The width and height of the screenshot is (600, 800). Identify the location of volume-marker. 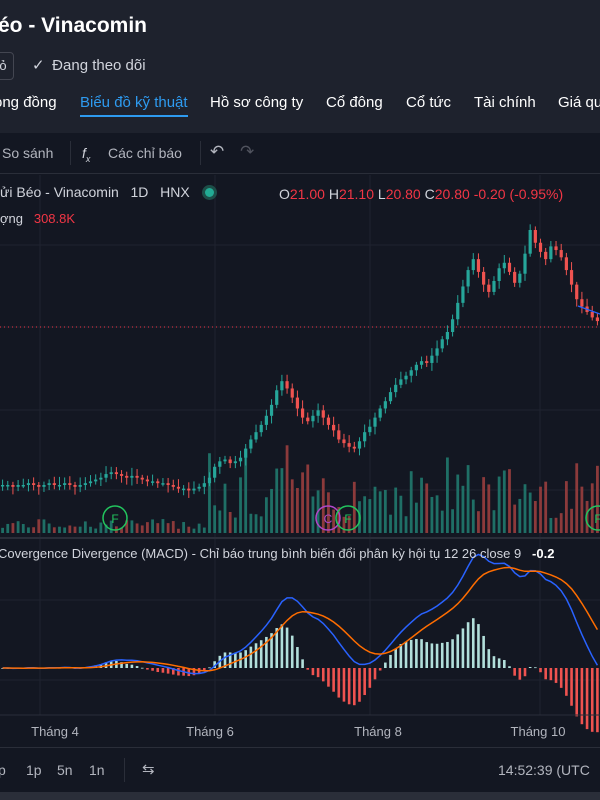
(592, 518).